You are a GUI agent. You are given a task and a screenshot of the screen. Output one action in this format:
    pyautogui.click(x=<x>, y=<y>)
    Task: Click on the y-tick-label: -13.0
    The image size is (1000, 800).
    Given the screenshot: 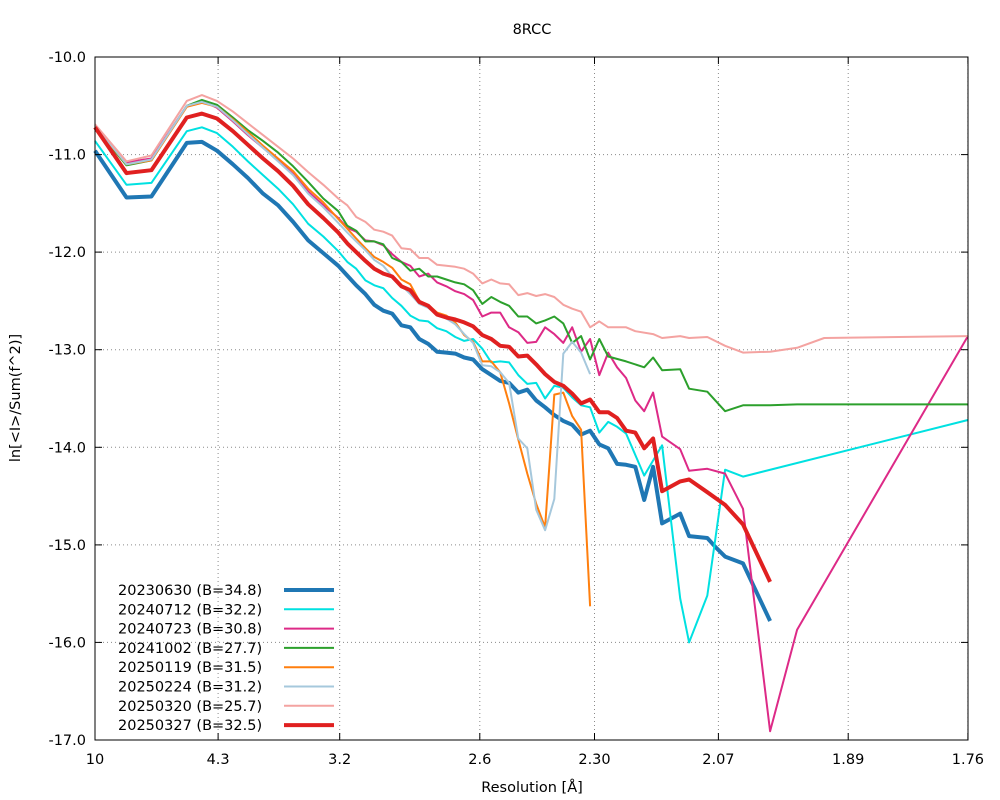 What is the action you would take?
    pyautogui.click(x=67, y=351)
    